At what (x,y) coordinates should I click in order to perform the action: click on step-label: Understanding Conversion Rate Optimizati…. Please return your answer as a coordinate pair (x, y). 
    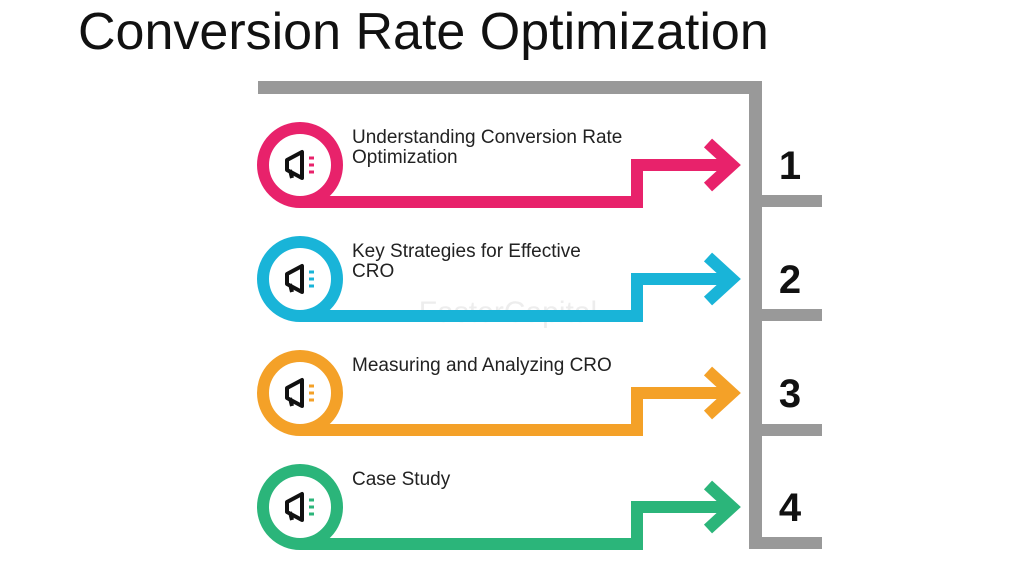
    Looking at the image, I should click on (487, 147).